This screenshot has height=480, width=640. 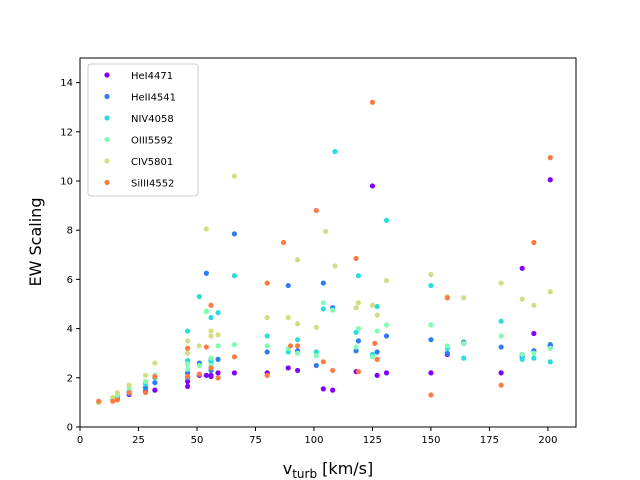 What do you see at coordinates (372, 440) in the screenshot?
I see `x-tick-label: 125` at bounding box center [372, 440].